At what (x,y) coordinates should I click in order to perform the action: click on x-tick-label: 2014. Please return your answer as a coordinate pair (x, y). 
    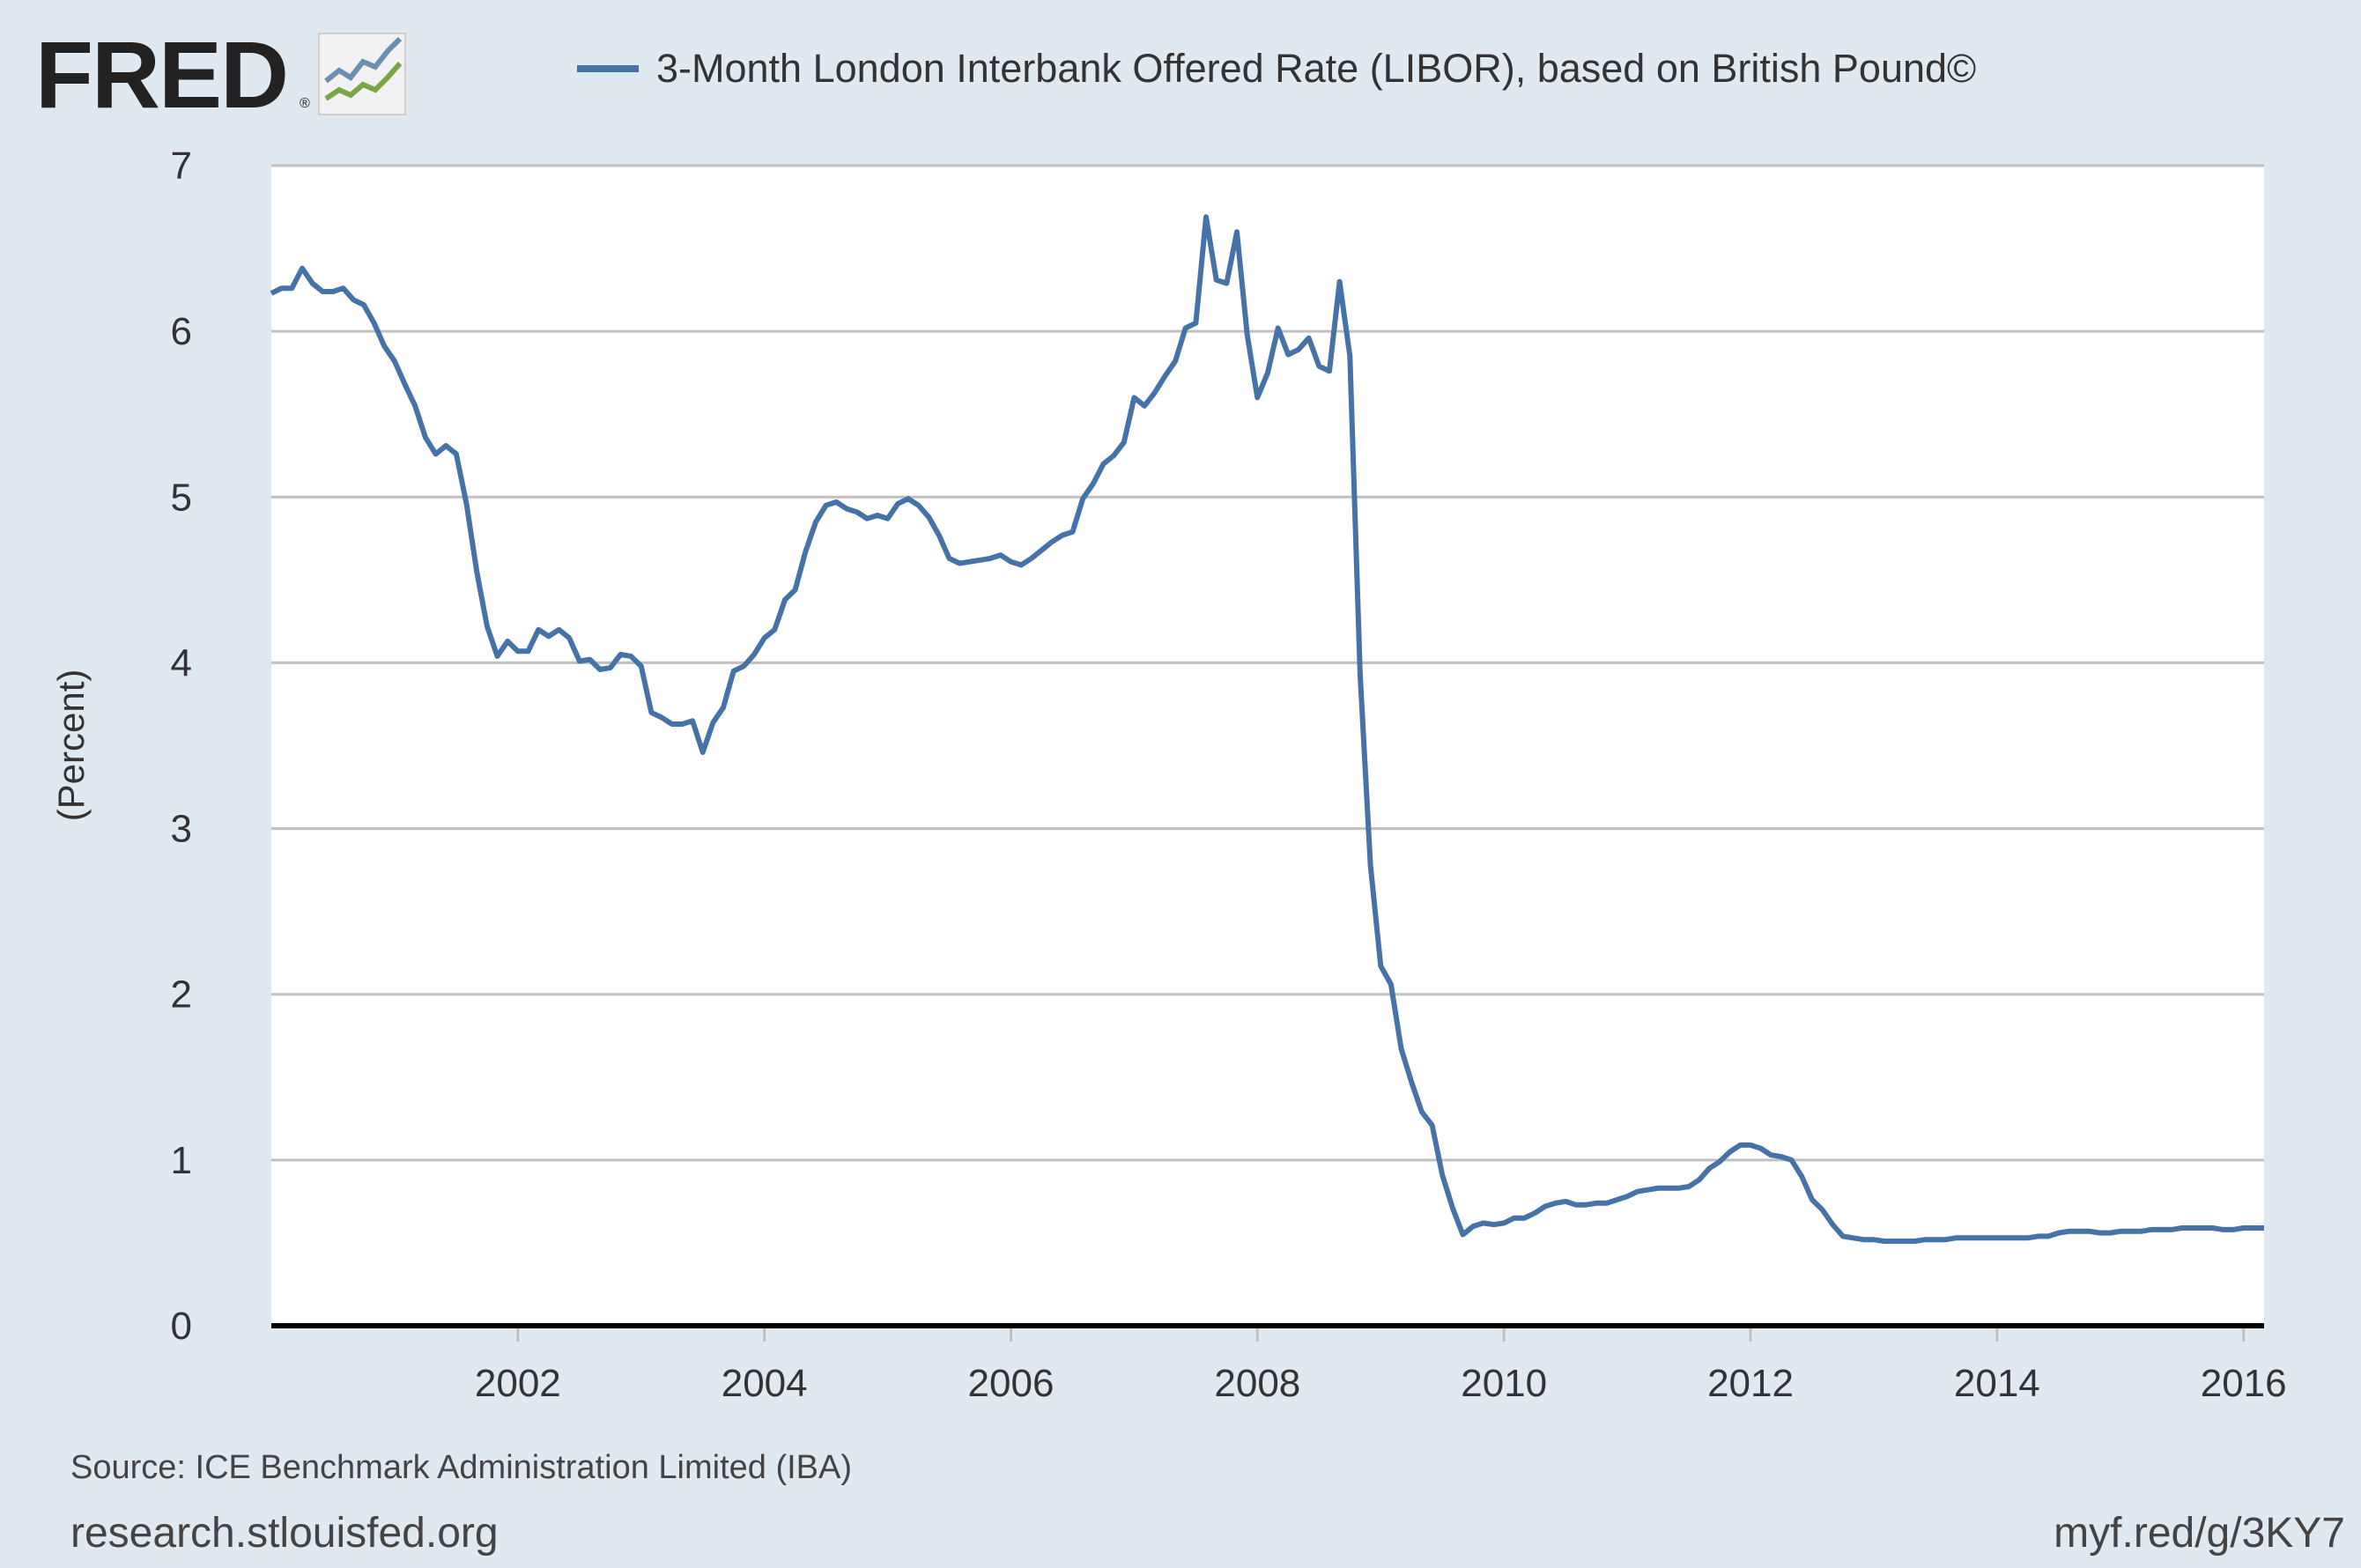
    Looking at the image, I should click on (1997, 1383).